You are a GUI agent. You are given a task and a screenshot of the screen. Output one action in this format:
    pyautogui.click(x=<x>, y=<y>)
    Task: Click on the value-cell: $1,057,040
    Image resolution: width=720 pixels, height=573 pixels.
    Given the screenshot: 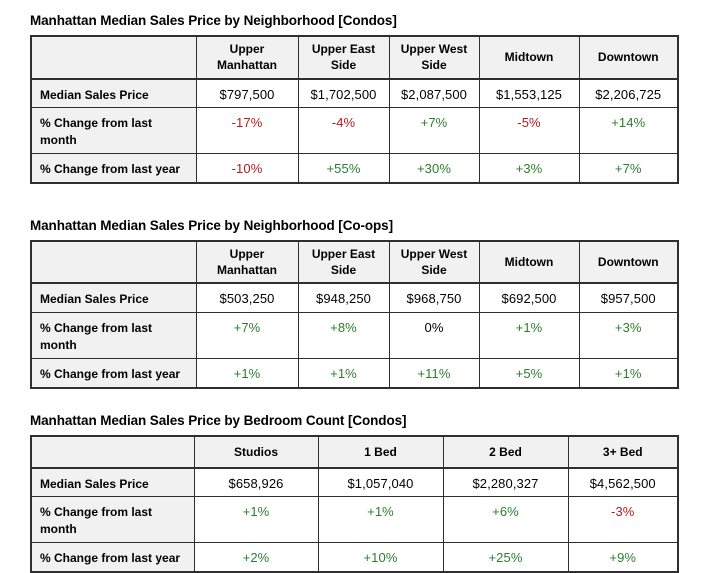 What is the action you would take?
    pyautogui.click(x=380, y=482)
    